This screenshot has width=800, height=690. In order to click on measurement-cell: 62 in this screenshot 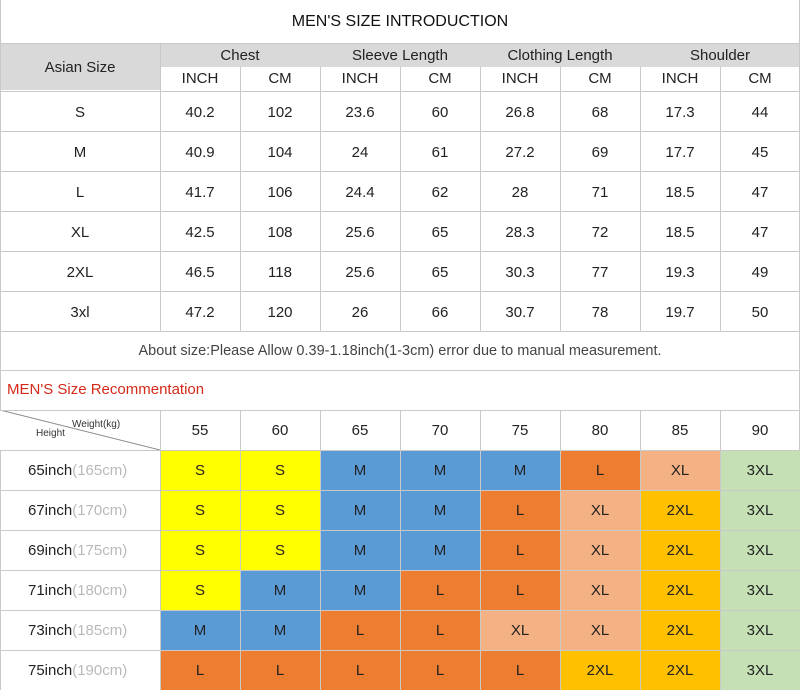, I will do `click(440, 192)`.